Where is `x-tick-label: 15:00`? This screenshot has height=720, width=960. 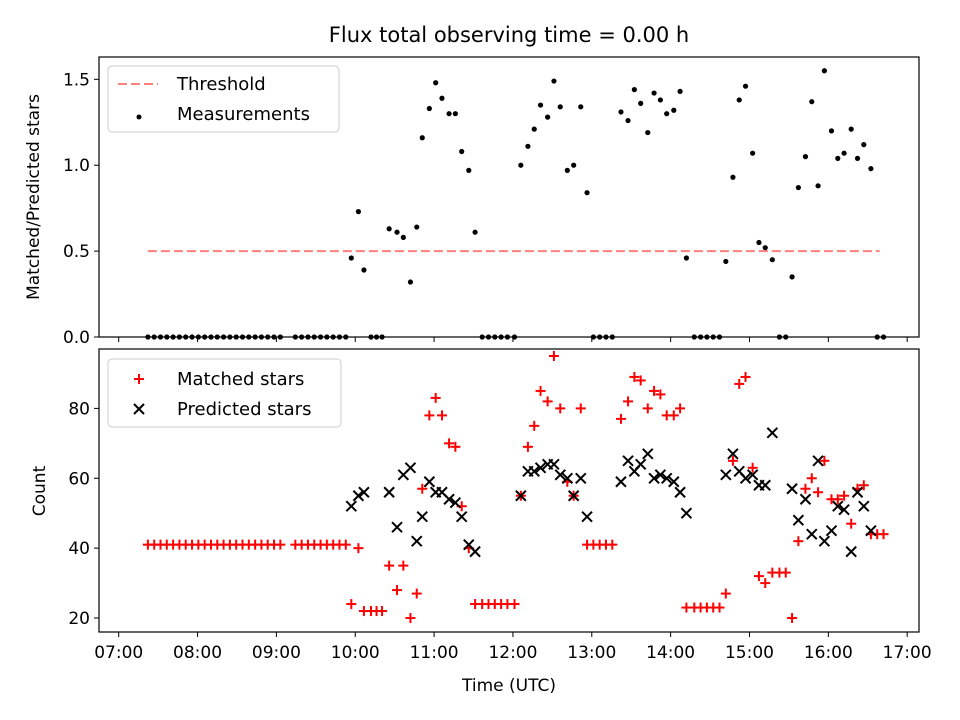
x-tick-label: 15:00 is located at coordinates (749, 653).